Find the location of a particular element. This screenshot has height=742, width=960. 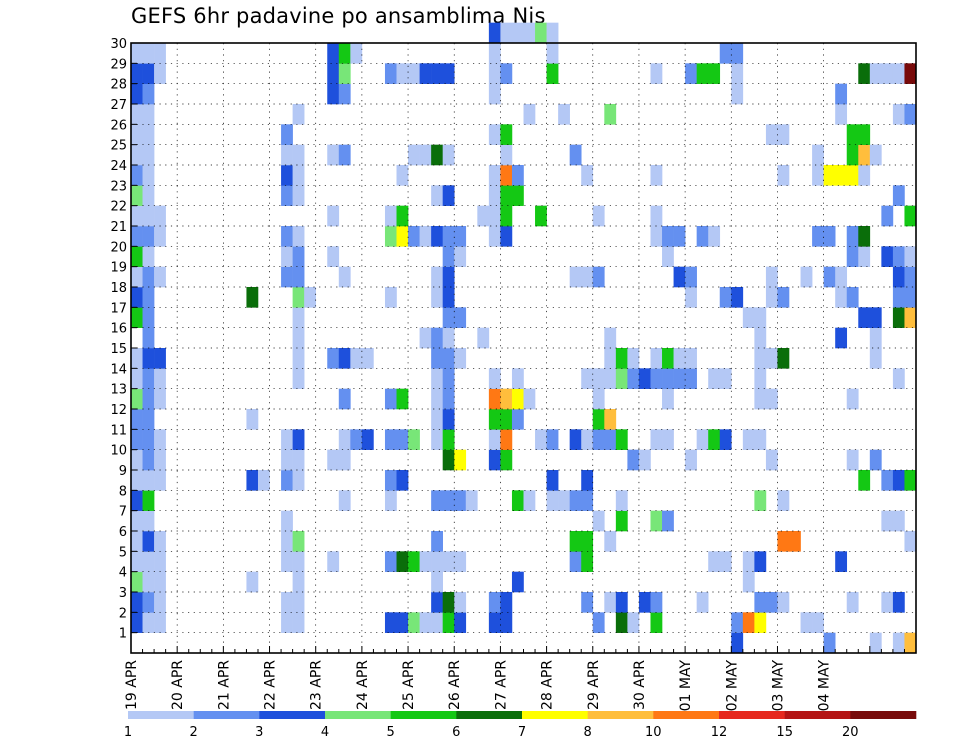

y-tick-label: 11 is located at coordinates (118, 430).